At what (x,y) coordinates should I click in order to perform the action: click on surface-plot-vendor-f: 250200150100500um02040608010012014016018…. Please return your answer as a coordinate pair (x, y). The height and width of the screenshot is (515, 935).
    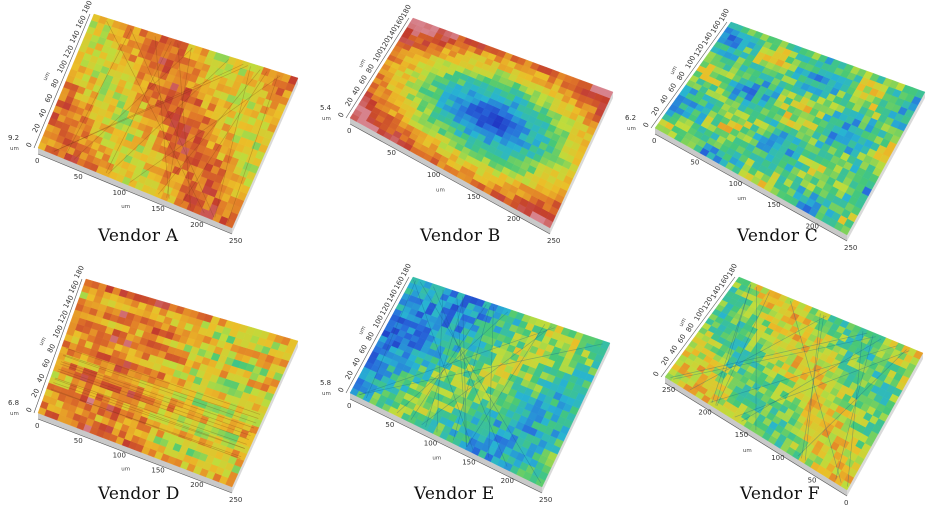
    Looking at the image, I should click on (788, 384).